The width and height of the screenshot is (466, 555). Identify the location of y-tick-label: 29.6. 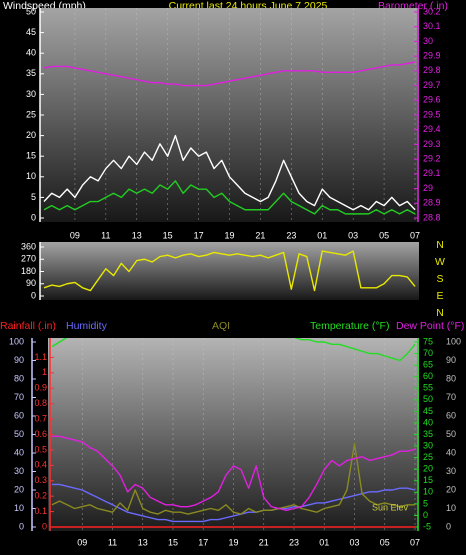
(432, 100).